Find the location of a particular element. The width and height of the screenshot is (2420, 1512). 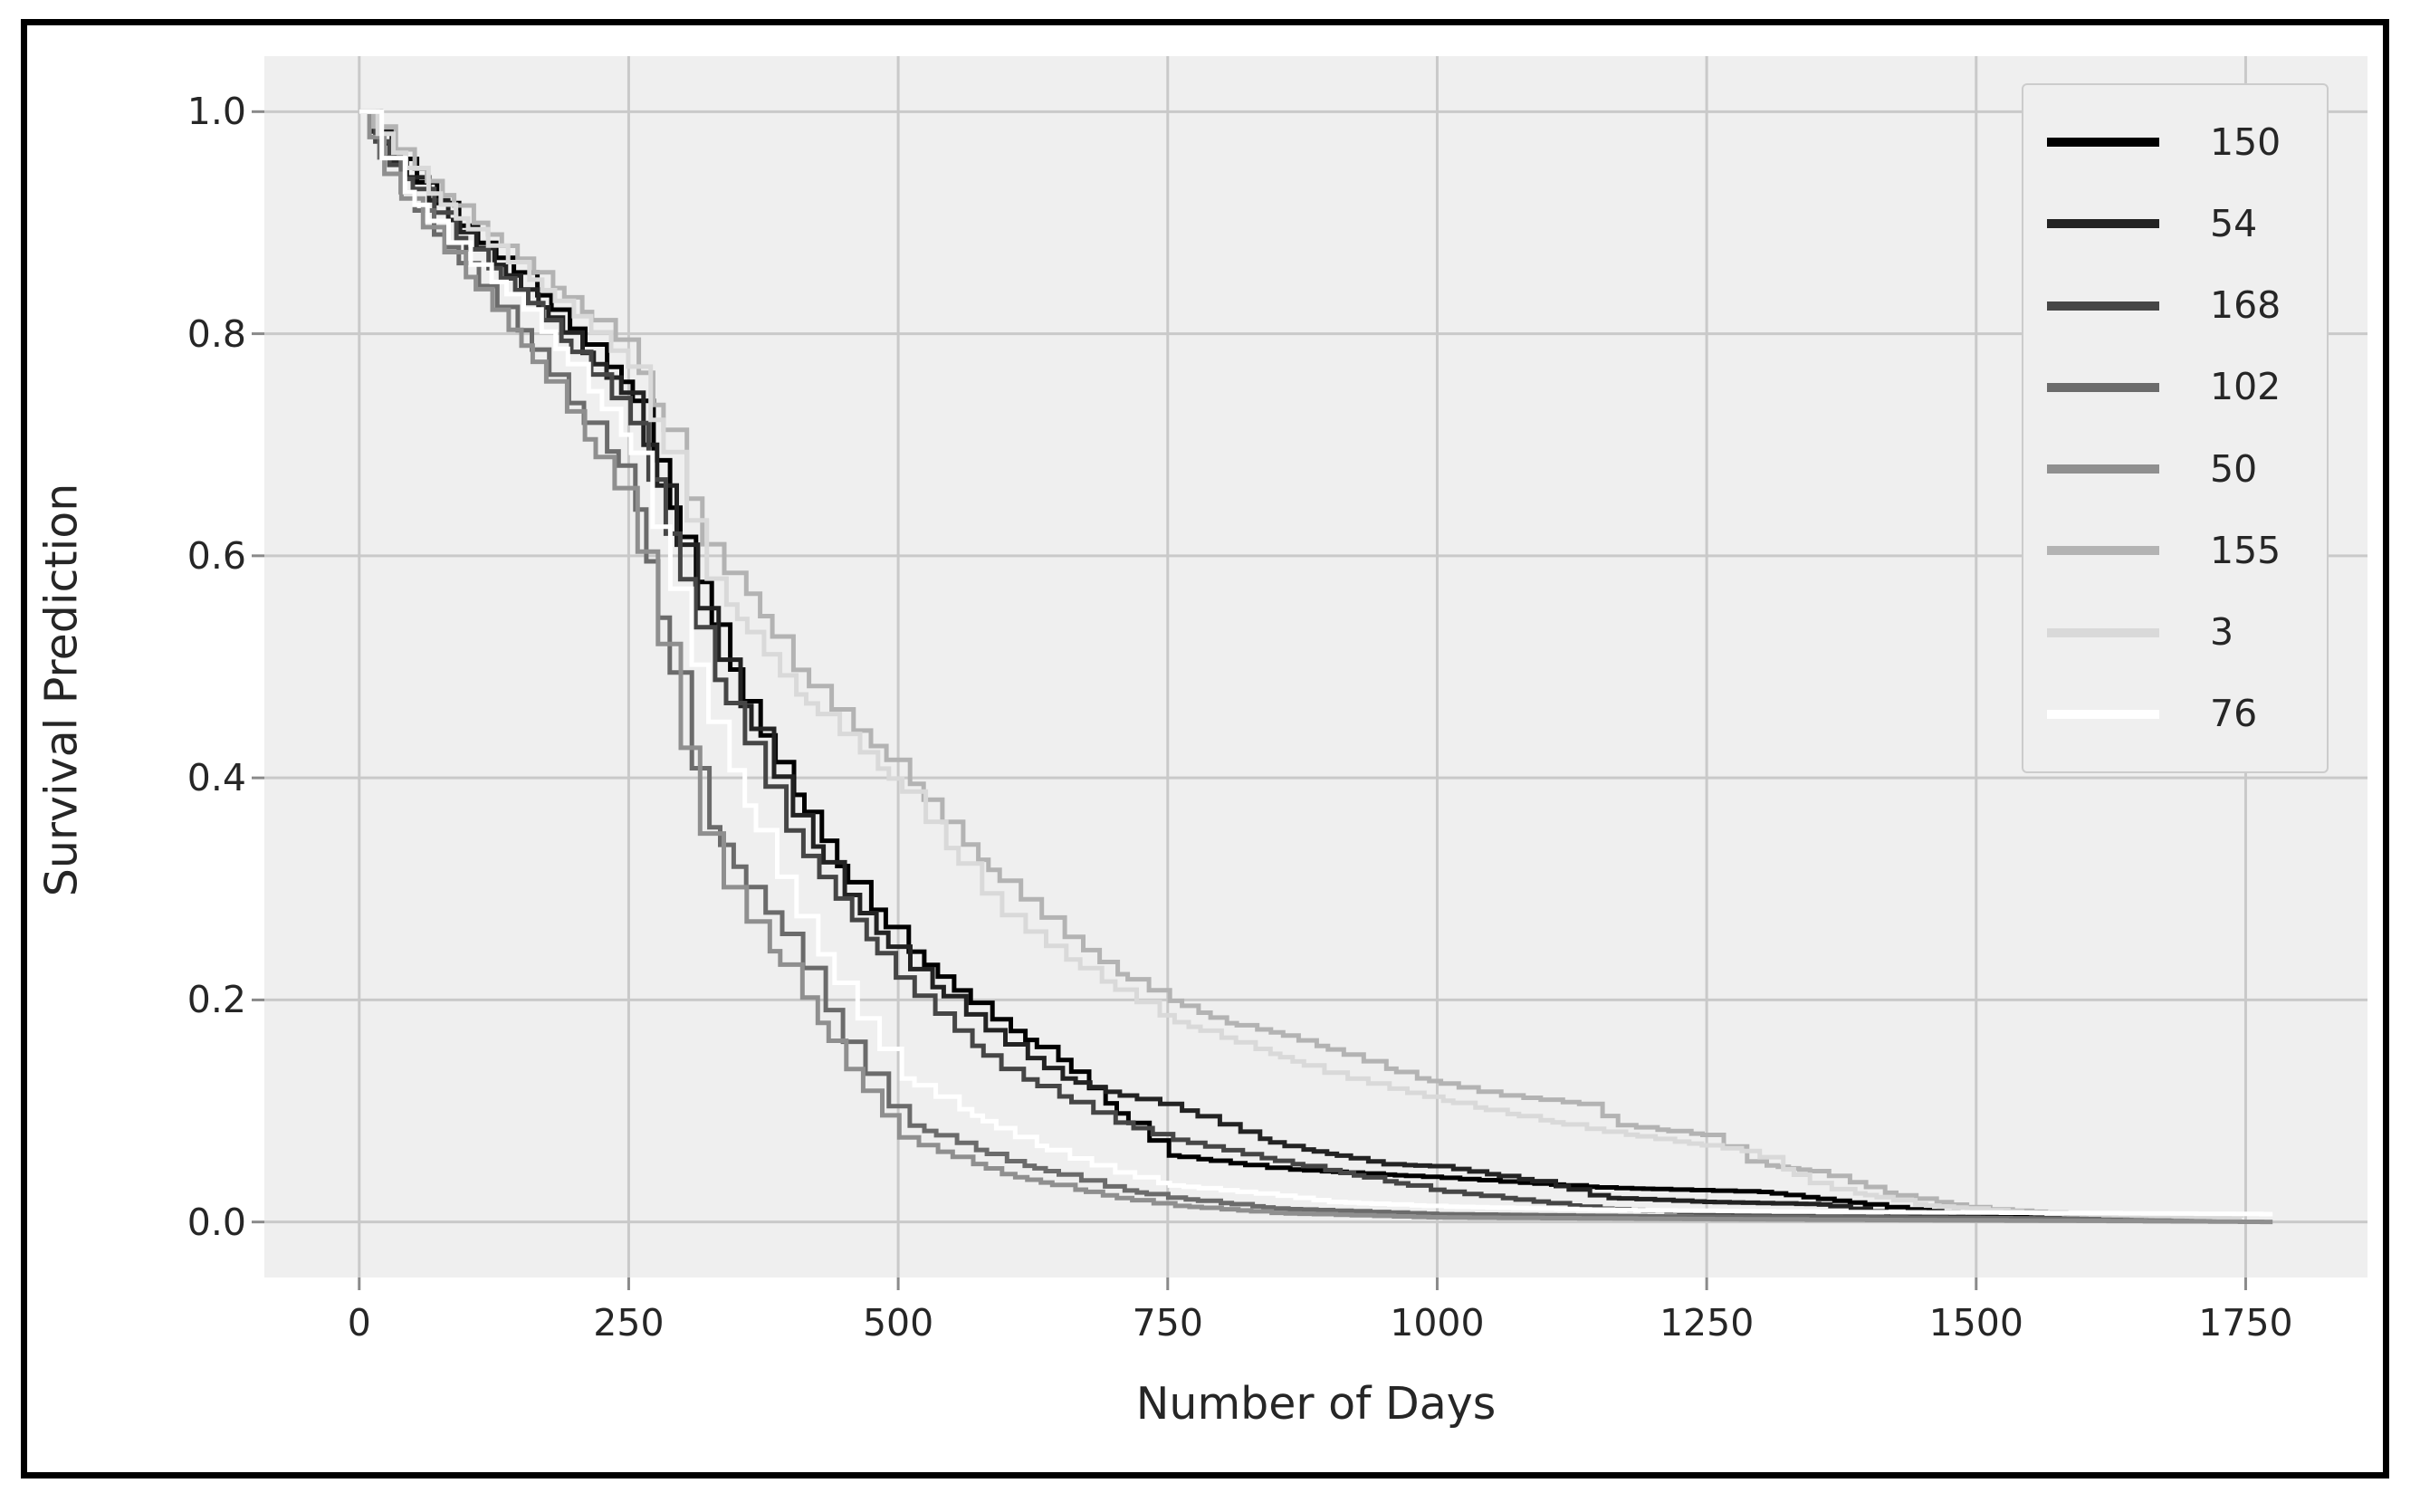

x-axis-title: Number of Days is located at coordinates (1316, 1404).